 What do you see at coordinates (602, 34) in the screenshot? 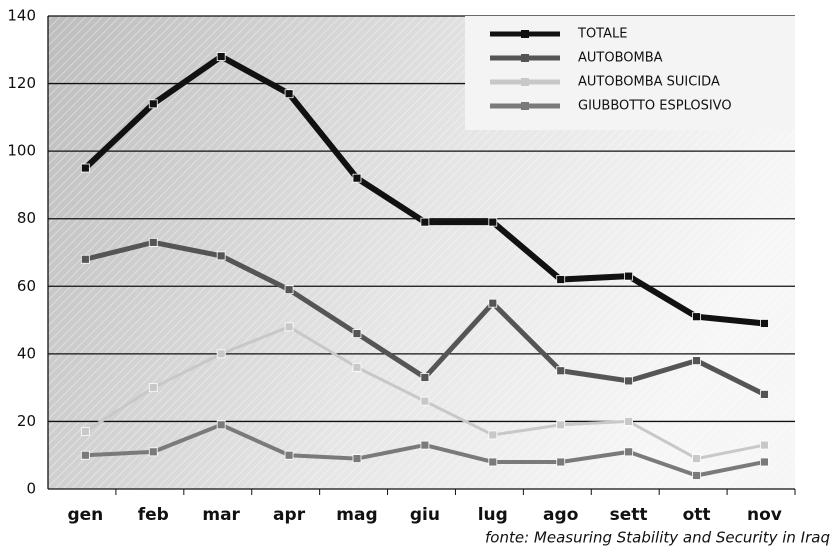
I see `legend-label: TOTALE` at bounding box center [602, 34].